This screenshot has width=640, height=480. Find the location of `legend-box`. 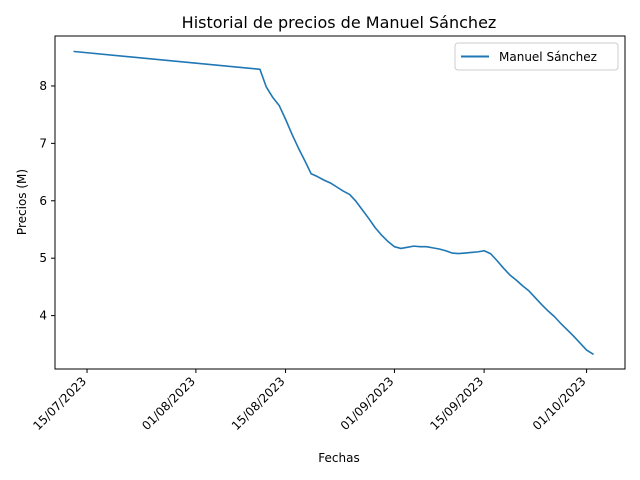

legend-box is located at coordinates (536, 56).